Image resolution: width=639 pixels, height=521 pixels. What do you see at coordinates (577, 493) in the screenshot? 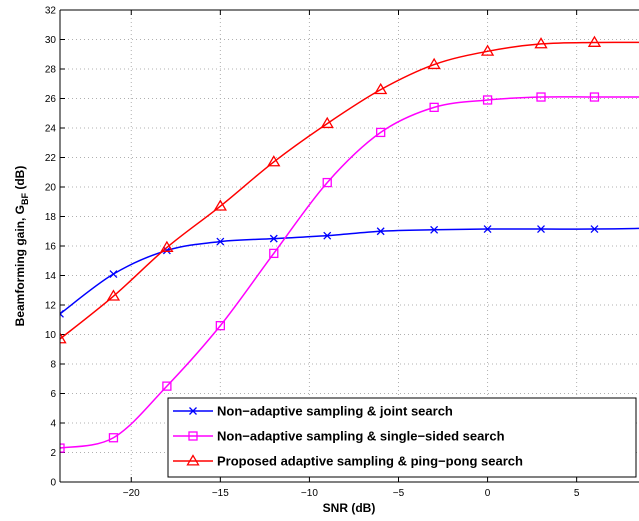
I see `x-tick-label: 5` at bounding box center [577, 493].